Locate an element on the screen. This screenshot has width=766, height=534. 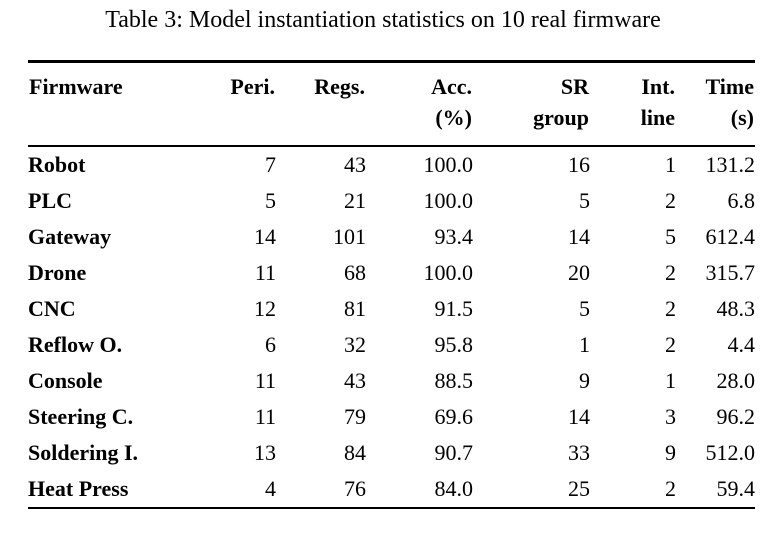
header-cell-regs-sub is located at coordinates (321, 126).